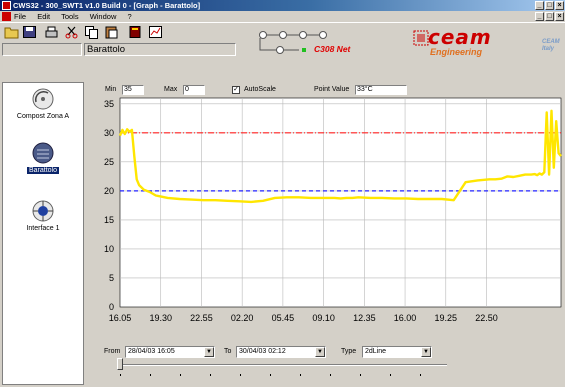 This screenshot has width=565, height=387. Describe the element at coordinates (201, 318) in the screenshot. I see `x-tick-label: 22.55` at that location.